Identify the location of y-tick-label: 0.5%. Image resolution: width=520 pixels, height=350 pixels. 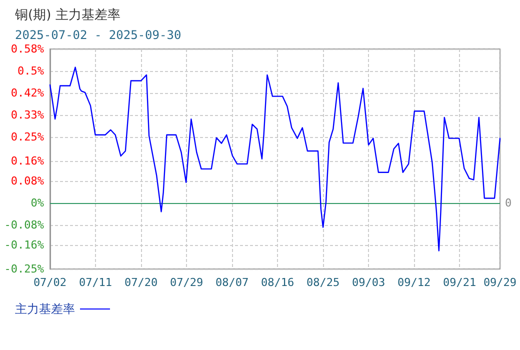
(31, 71).